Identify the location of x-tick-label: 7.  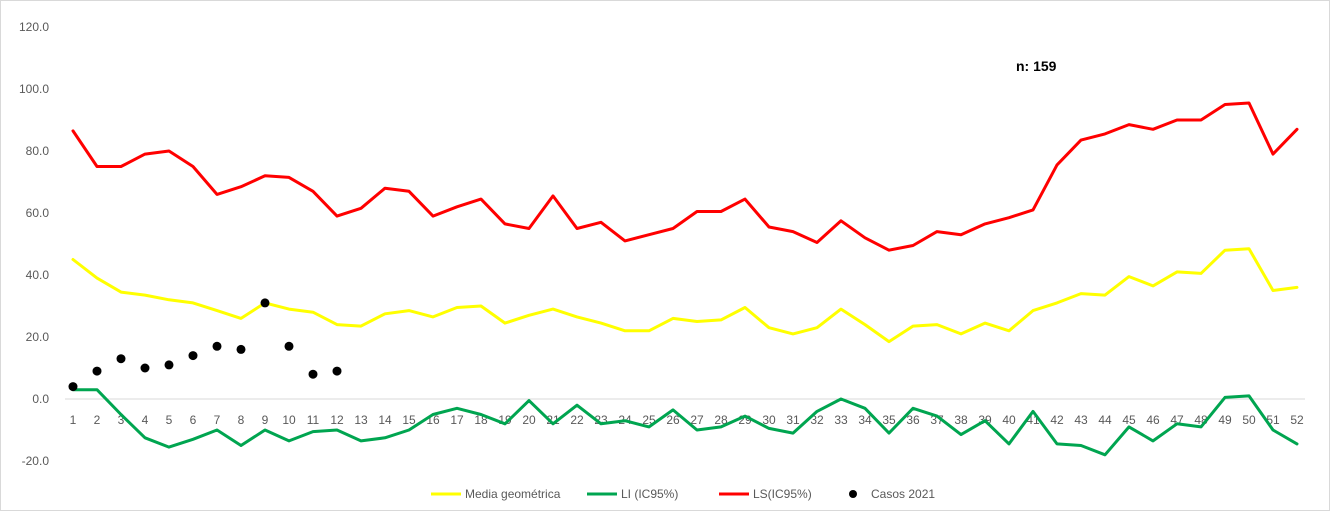
(217, 420).